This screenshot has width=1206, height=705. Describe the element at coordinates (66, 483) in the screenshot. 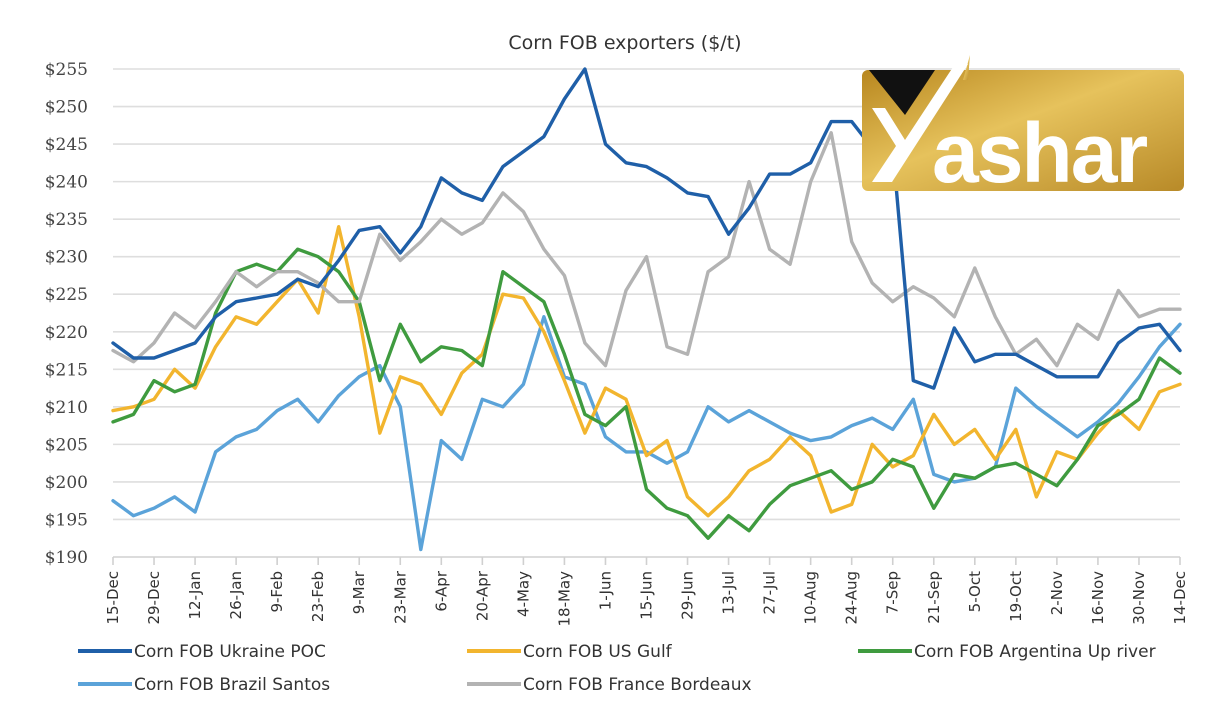

I see `y-tick-label: $200` at that location.